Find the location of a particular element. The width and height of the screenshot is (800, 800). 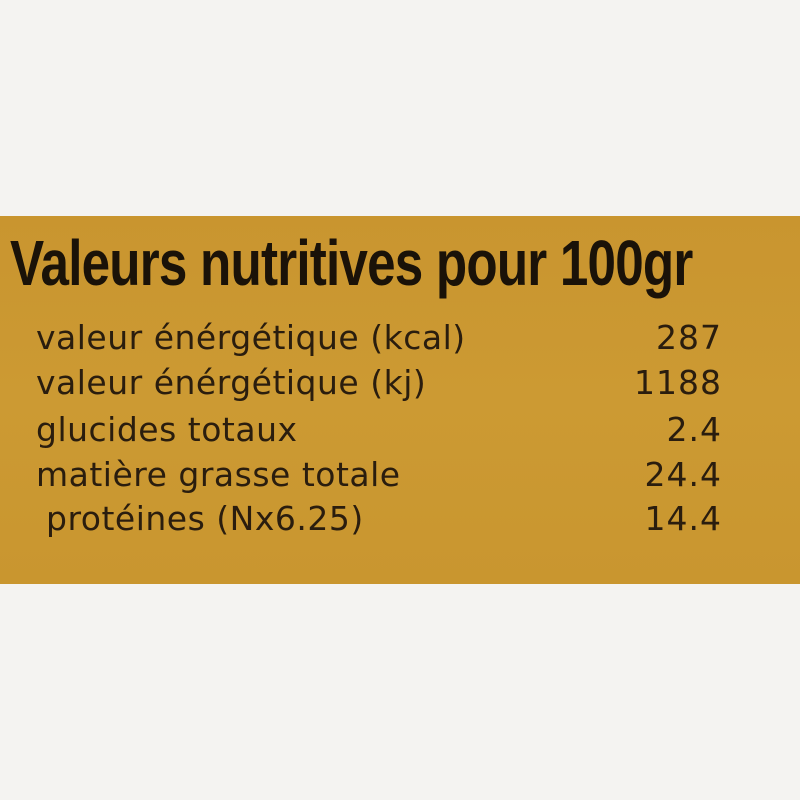

nutrient-value: 2.4 is located at coordinates (694, 429).